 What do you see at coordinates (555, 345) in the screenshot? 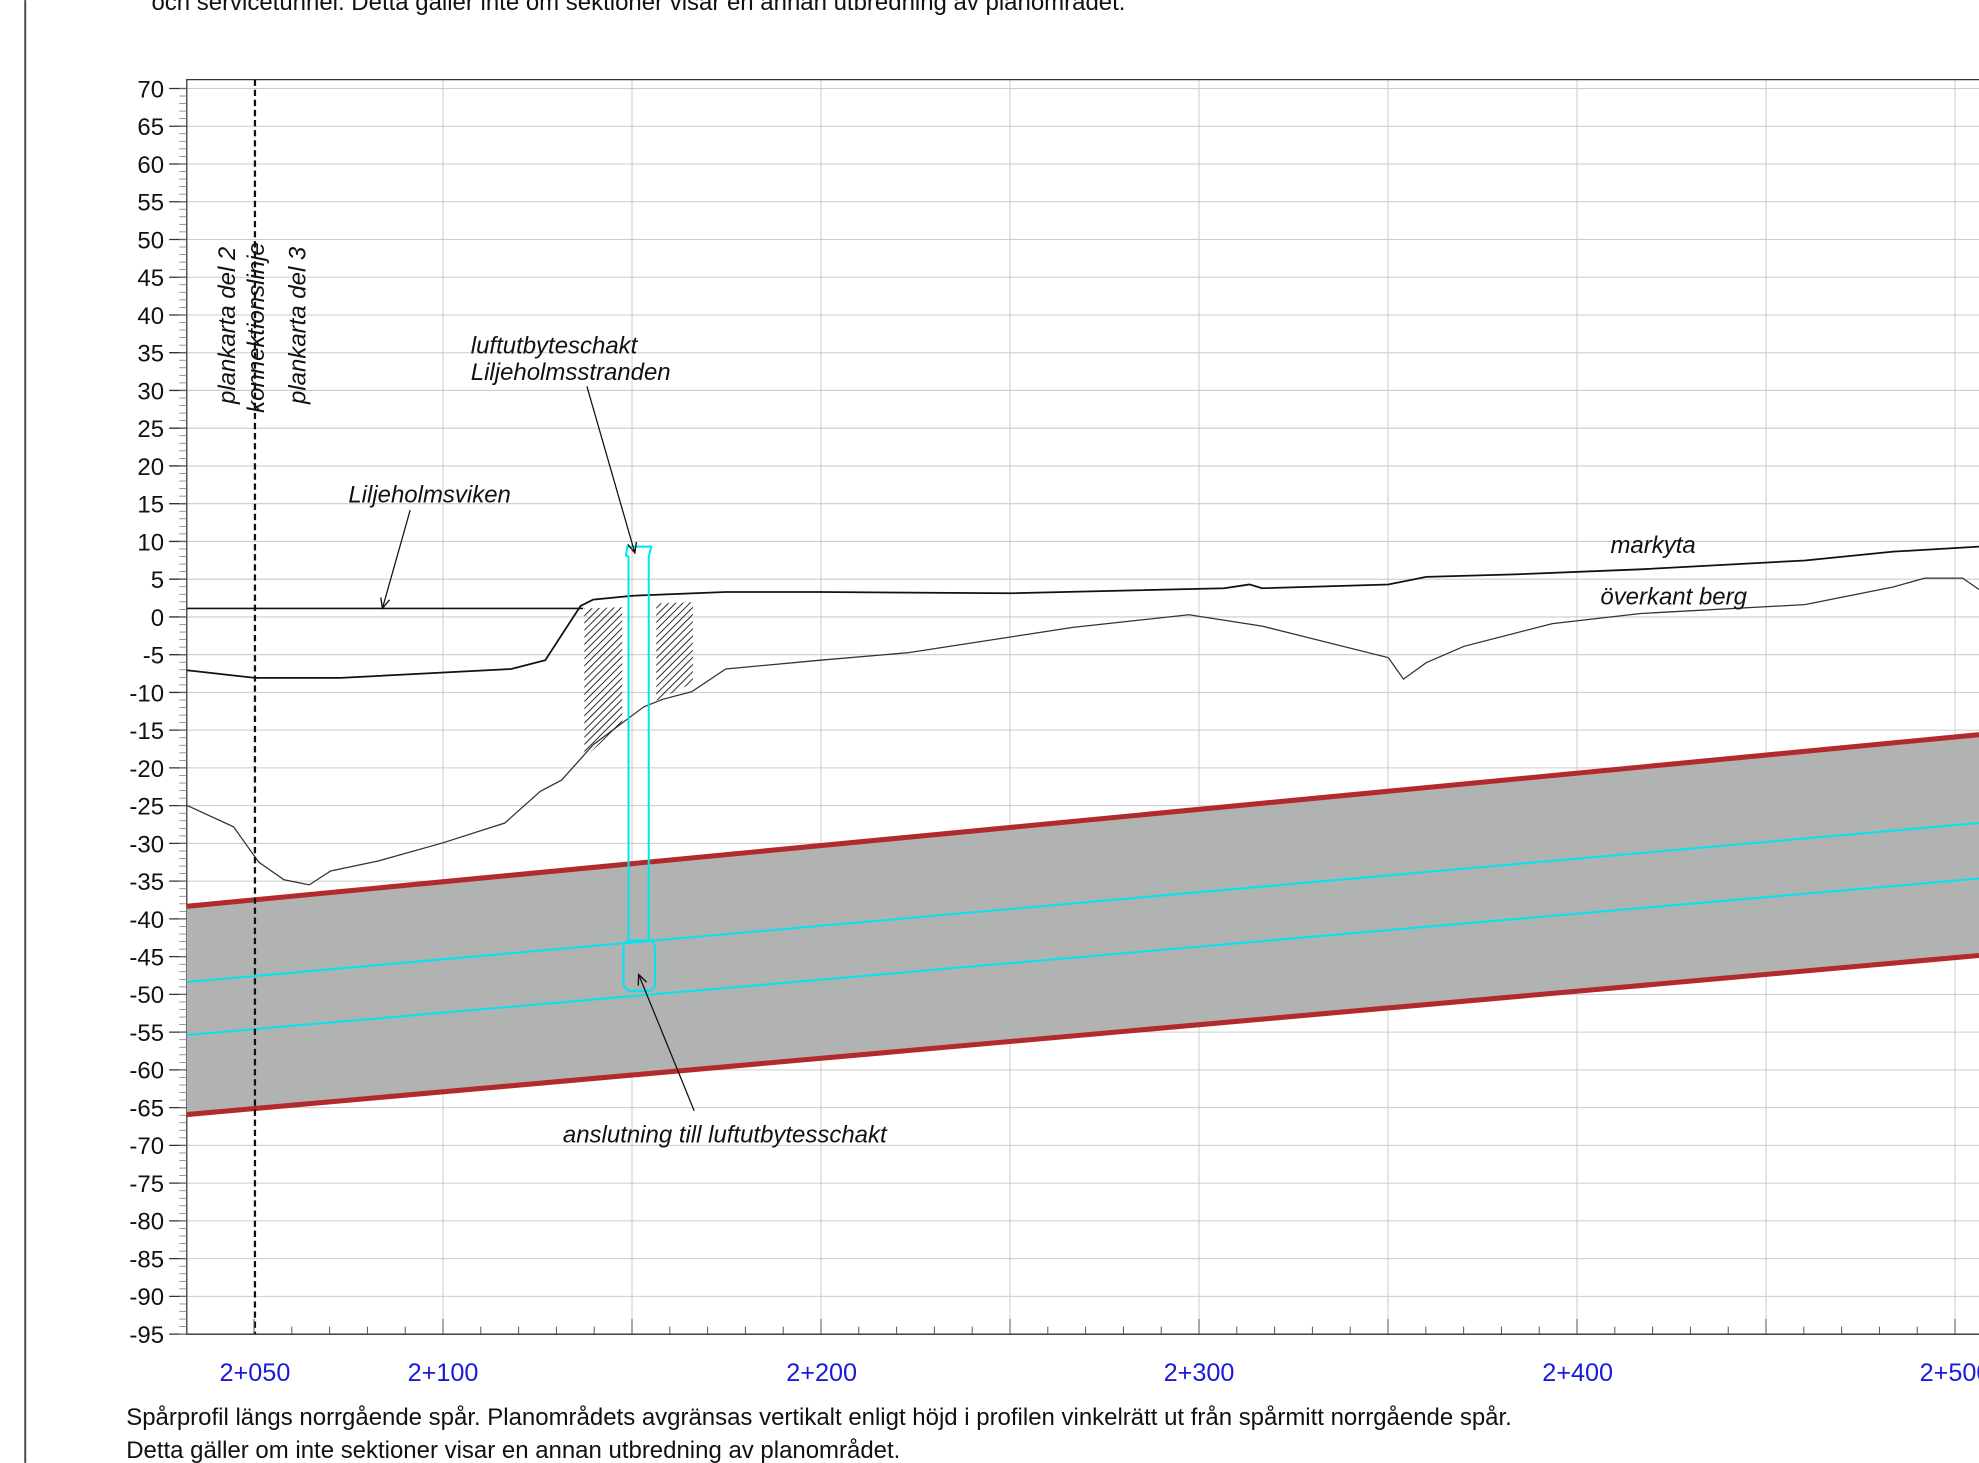
I see `label: luftutbyteschakt` at bounding box center [555, 345].